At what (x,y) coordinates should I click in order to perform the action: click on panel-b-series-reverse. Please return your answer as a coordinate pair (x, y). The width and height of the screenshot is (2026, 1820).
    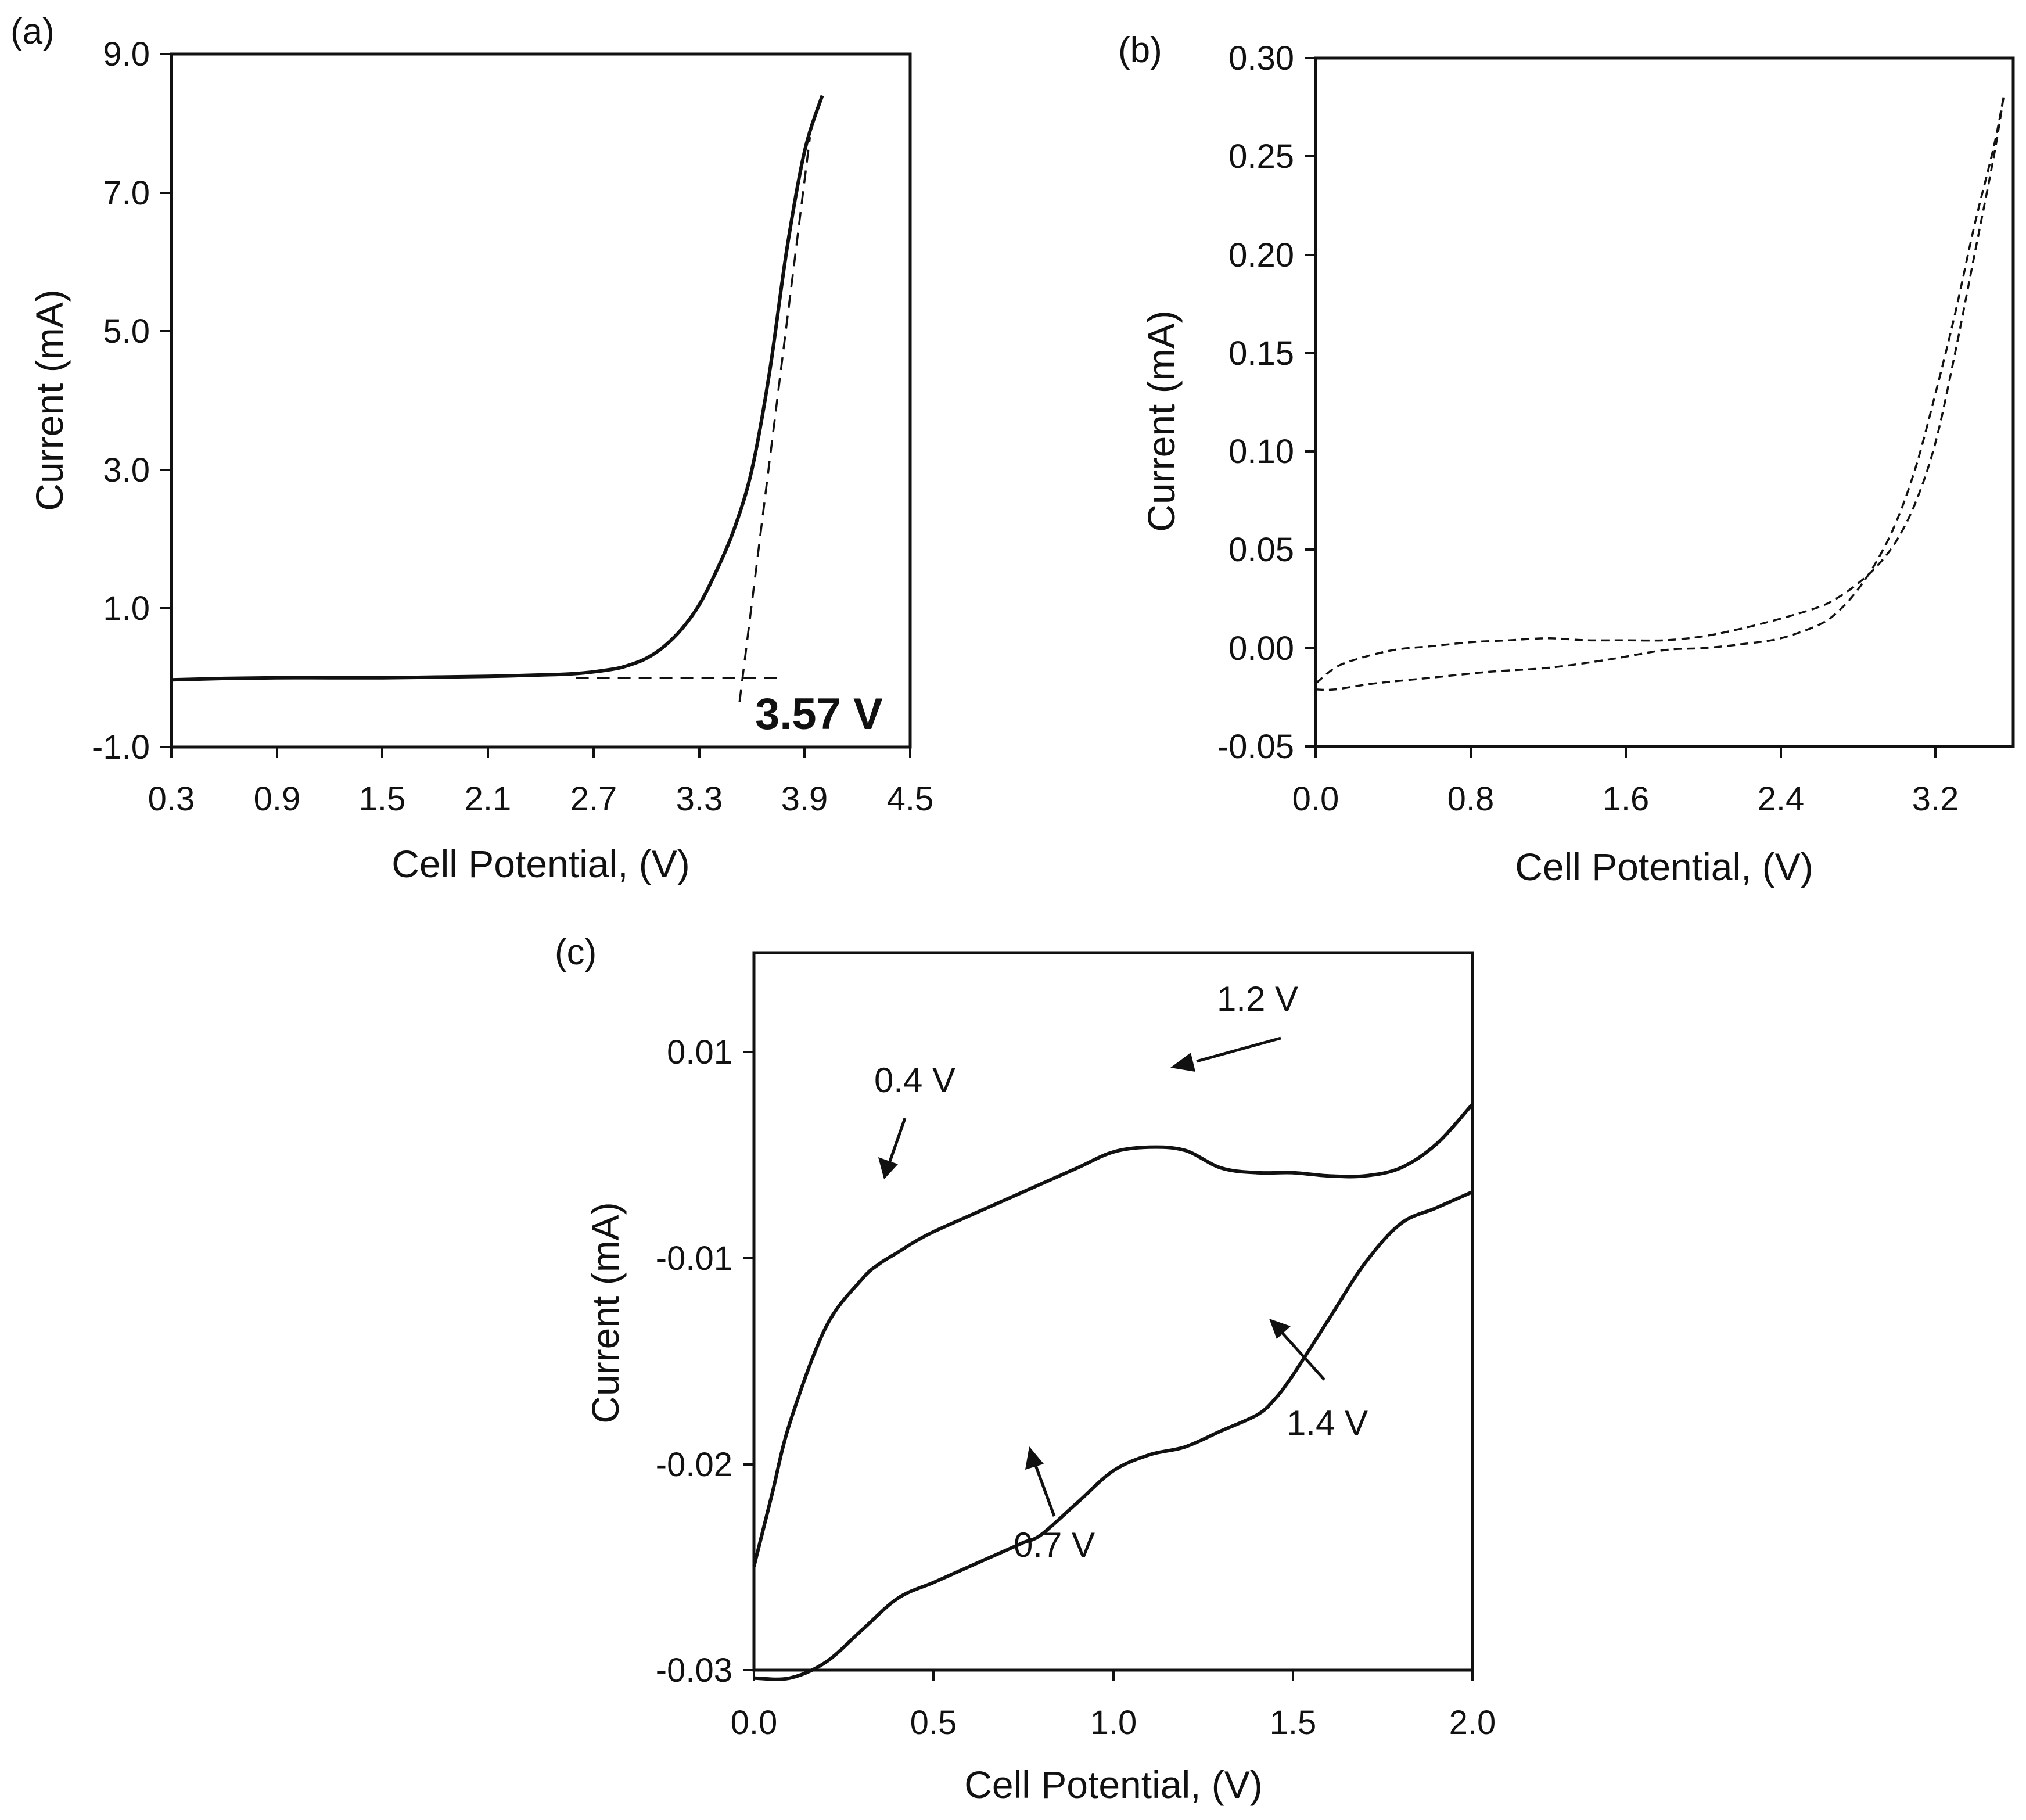
    Looking at the image, I should click on (1660, 391).